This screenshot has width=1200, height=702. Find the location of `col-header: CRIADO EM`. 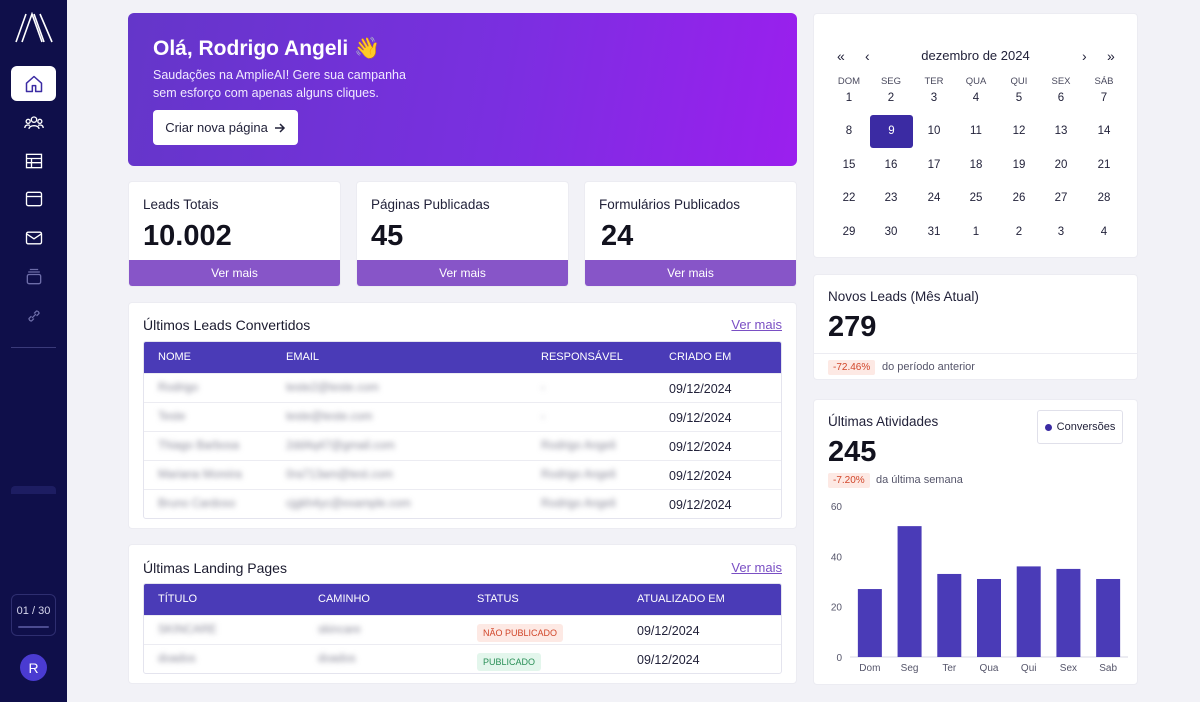

col-header: CRIADO EM is located at coordinates (700, 357).